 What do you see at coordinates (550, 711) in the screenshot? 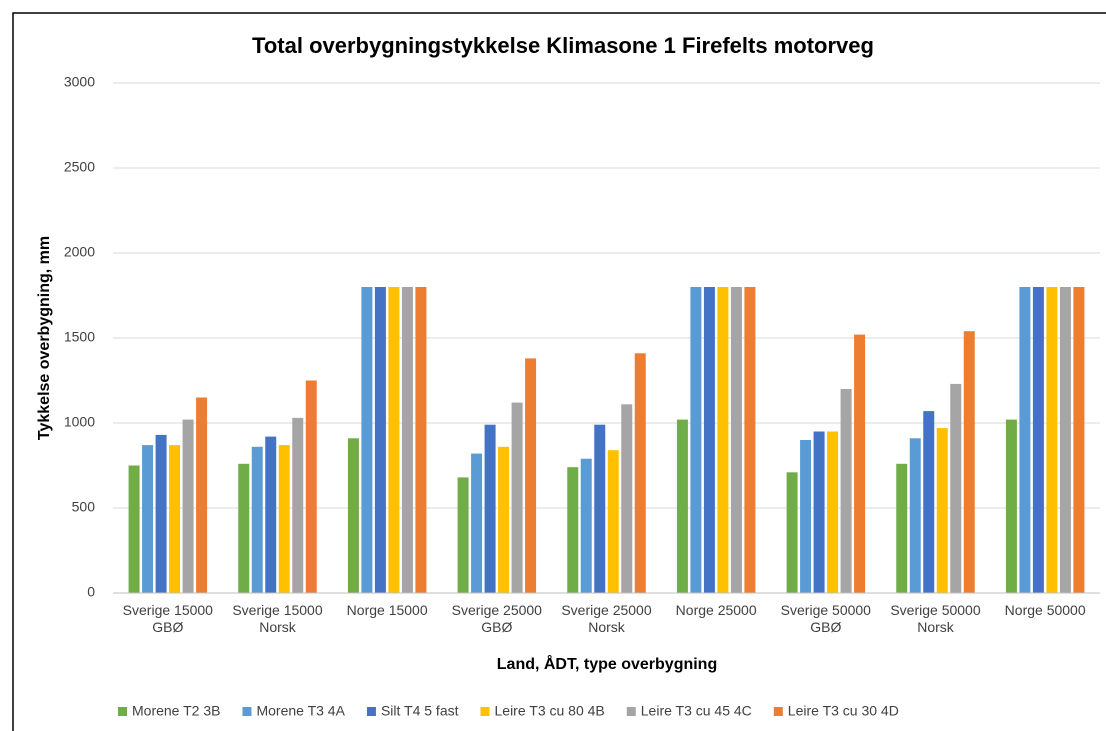
I see `legend-label: Leire T3 cu 80 4B` at bounding box center [550, 711].